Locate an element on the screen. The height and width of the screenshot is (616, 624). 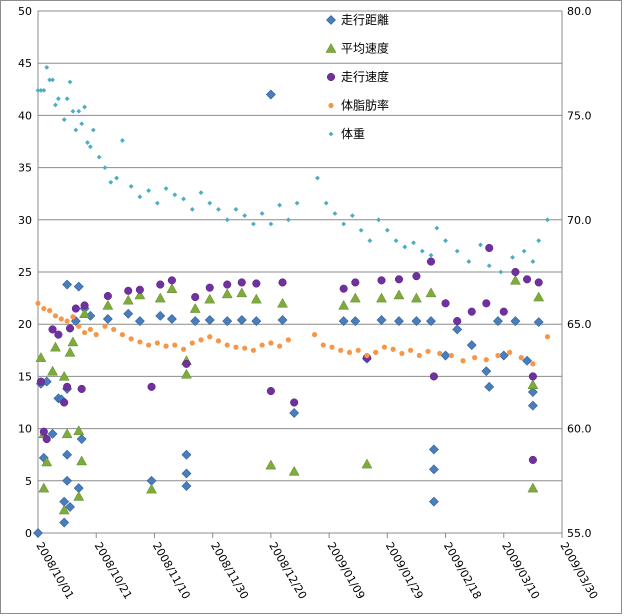
left-tick-label: 20 is located at coordinates (25, 324).